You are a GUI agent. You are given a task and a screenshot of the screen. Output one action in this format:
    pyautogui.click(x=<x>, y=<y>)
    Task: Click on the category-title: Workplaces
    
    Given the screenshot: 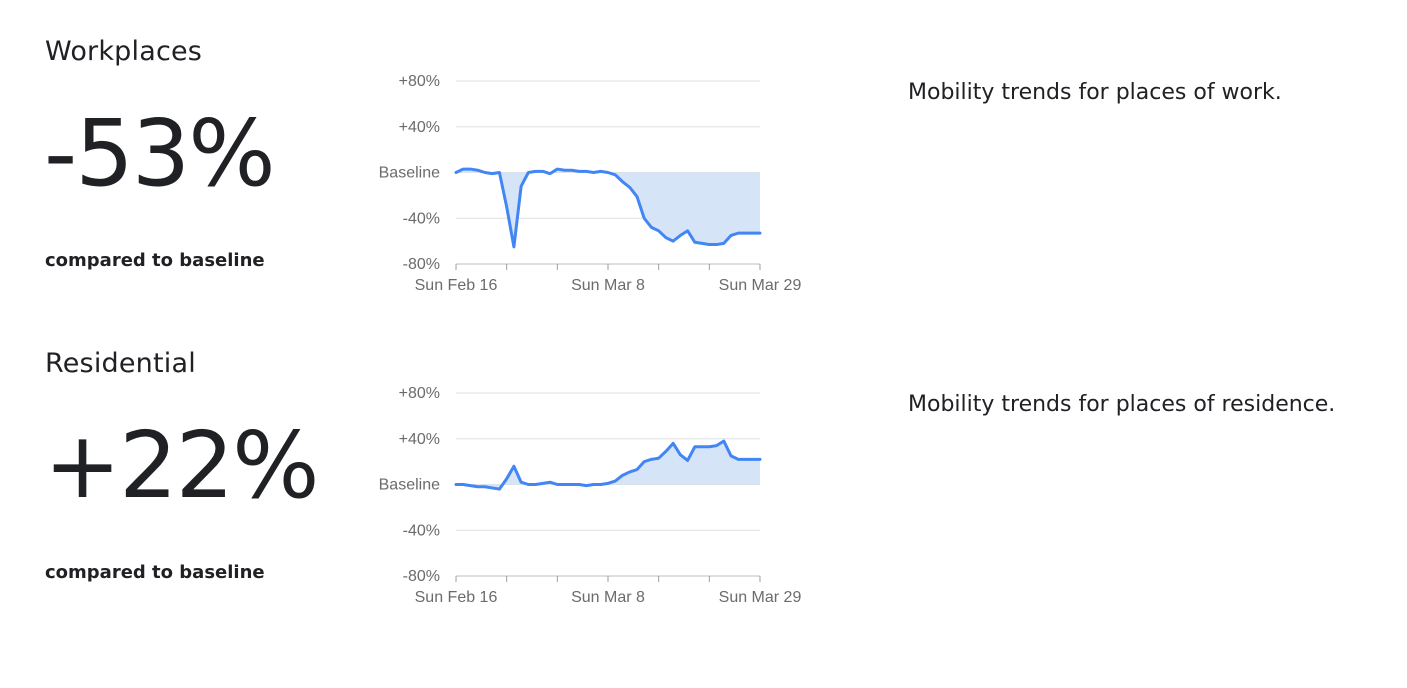 What is the action you would take?
    pyautogui.click(x=124, y=51)
    